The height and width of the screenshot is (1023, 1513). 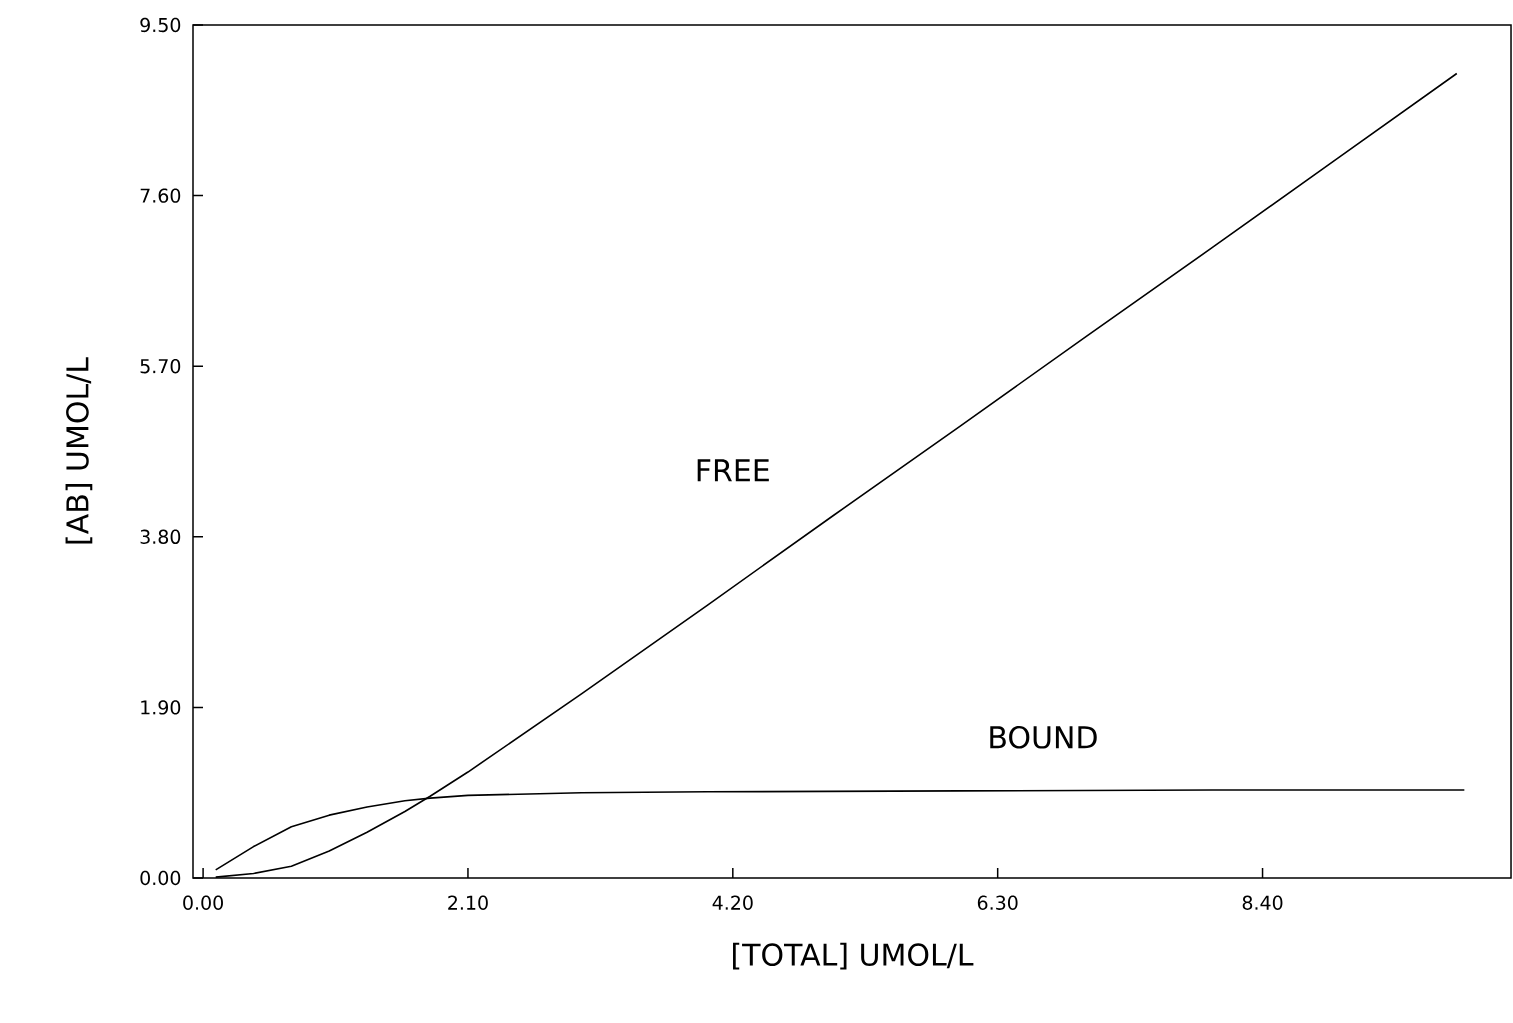 I want to click on x-tick-label: 0.00, so click(x=203, y=902).